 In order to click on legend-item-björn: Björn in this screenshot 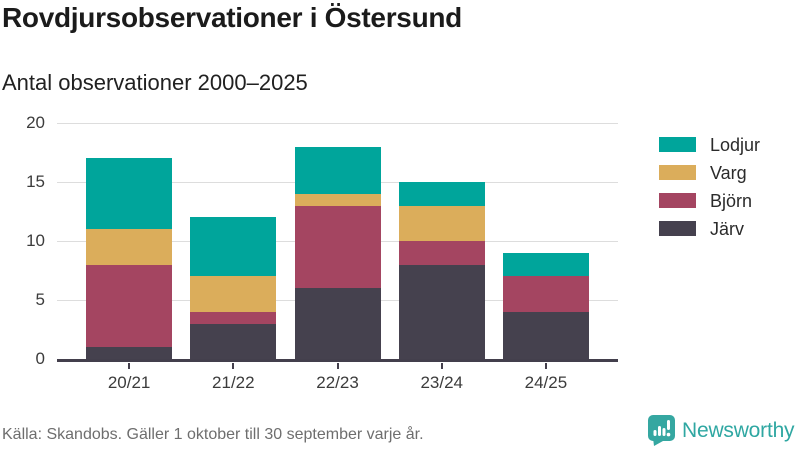, I will do `click(709, 200)`.